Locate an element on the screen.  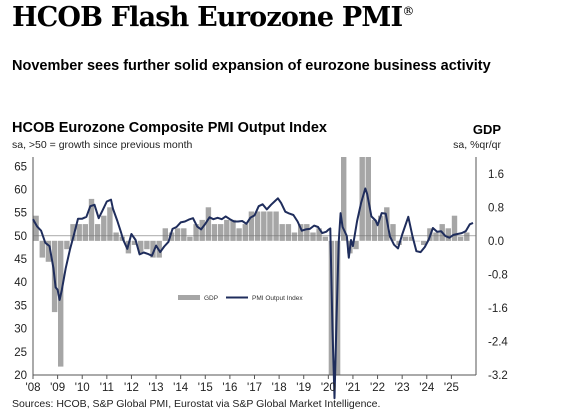
y-left-tick: 35 is located at coordinates (20, 306).